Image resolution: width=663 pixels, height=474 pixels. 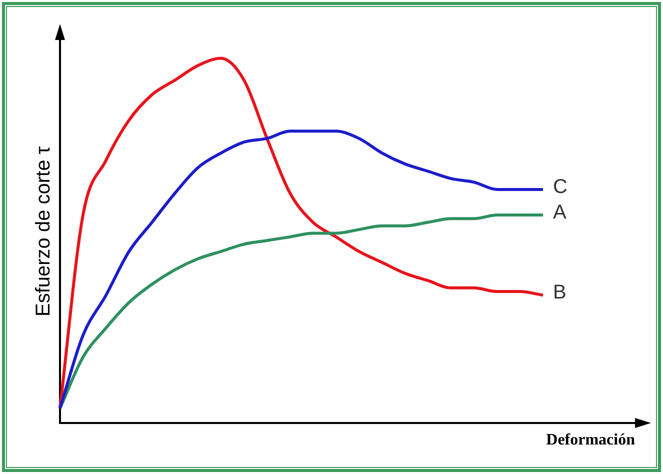 I want to click on series-label: A, so click(x=560, y=213).